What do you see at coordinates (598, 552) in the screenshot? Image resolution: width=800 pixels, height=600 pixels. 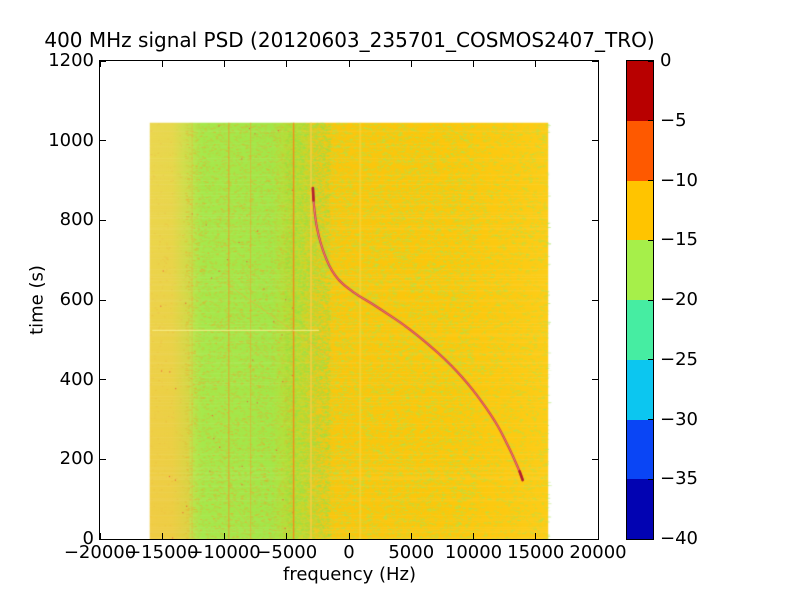 I see `x-tick-label: 20000` at bounding box center [598, 552].